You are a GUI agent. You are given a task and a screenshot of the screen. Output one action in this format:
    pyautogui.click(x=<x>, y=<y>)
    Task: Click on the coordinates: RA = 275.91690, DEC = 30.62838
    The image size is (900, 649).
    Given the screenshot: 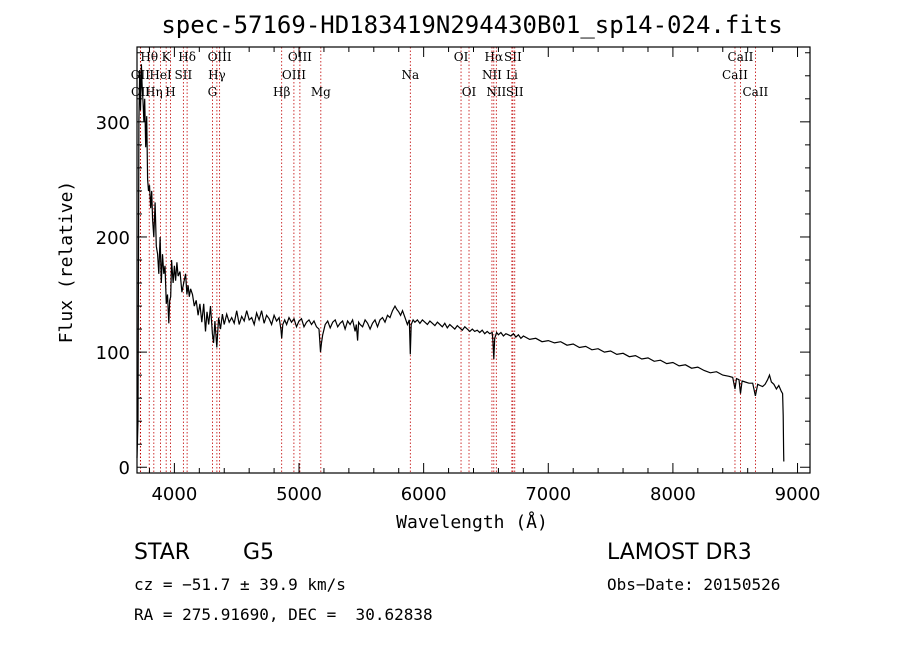 What is the action you would take?
    pyautogui.click(x=283, y=614)
    